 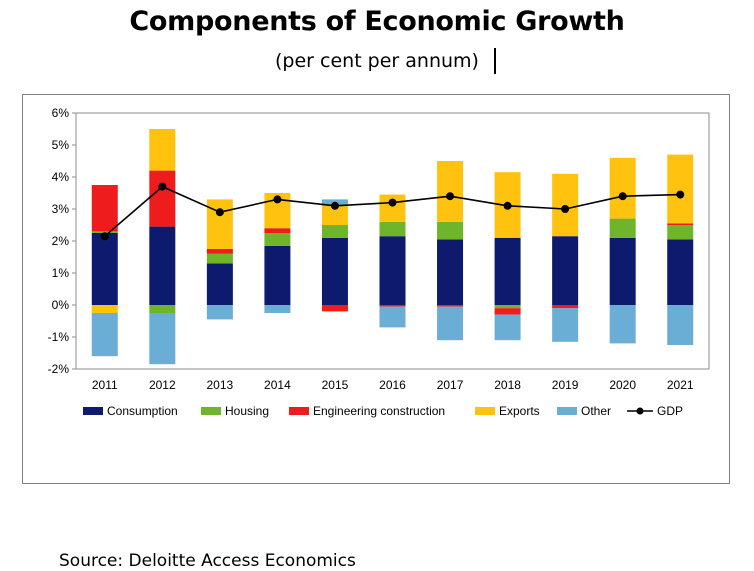 I want to click on x-tick-label: 2019, so click(x=565, y=385).